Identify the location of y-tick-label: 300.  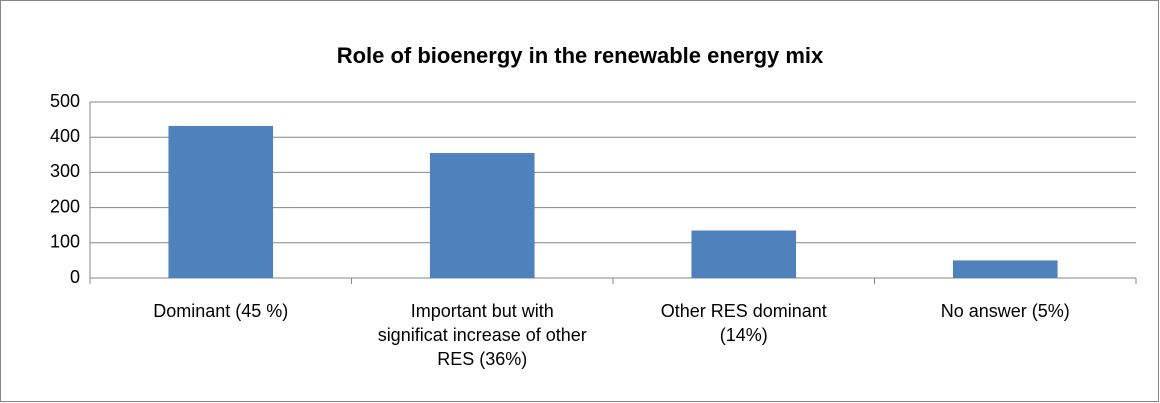
(65, 171).